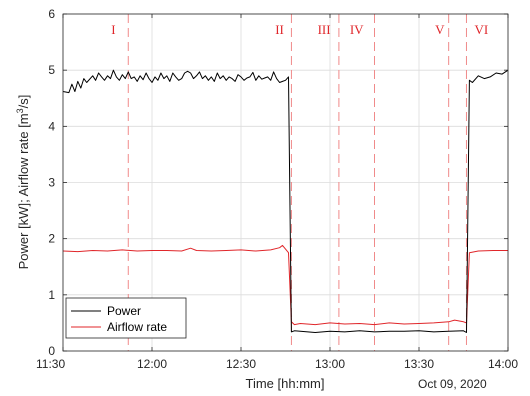  I want to click on y-axis-label: Power [kW]; Airflow rate [m3/s], so click(23, 182).